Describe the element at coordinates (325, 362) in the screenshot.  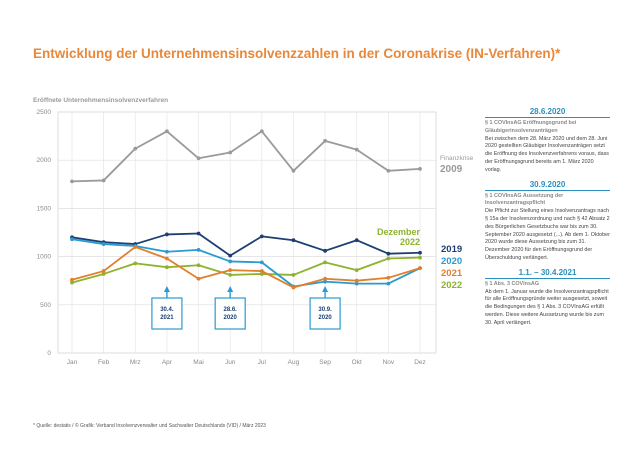
I see `x-tick-label: Sep` at that location.